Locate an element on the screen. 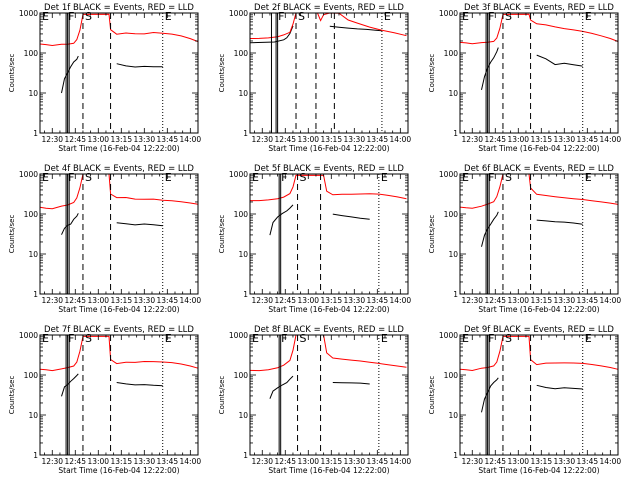 The image size is (640, 480). panel-title: Det 7f BLACK = Events, RED = LLD is located at coordinates (119, 330).